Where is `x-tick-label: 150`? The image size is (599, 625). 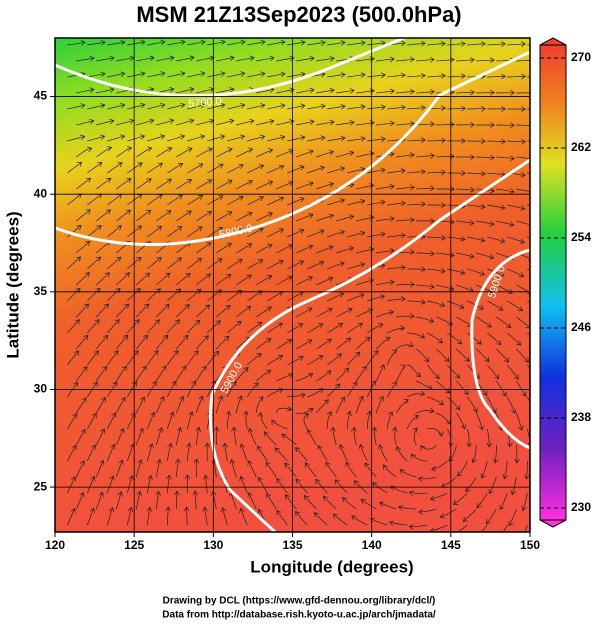
x-tick-label: 150 is located at coordinates (530, 545).